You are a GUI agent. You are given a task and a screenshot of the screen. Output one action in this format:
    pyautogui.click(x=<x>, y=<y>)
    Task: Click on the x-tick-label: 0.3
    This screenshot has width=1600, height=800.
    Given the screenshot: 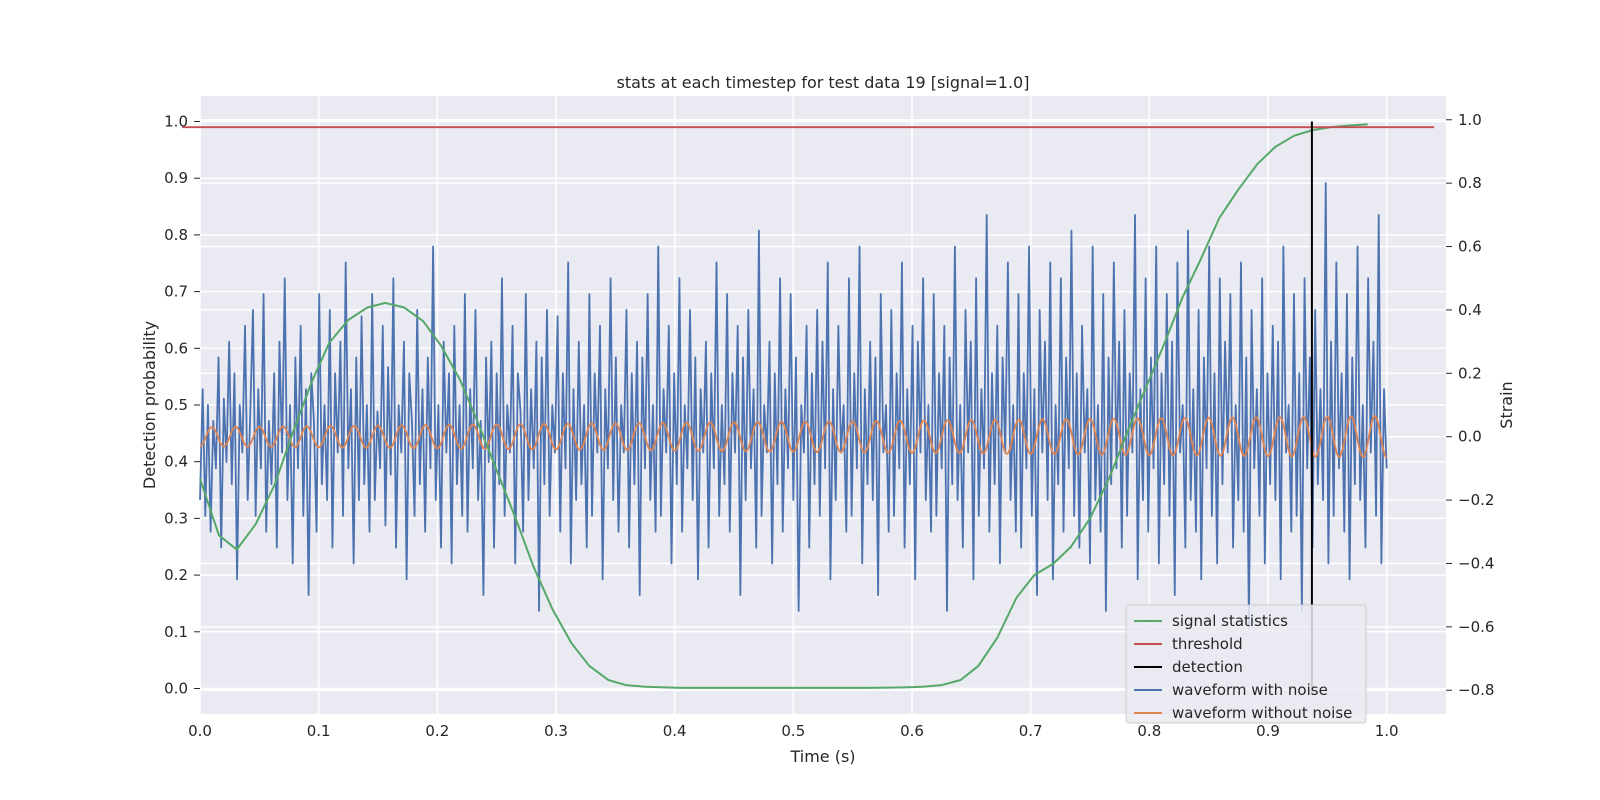 What is the action you would take?
    pyautogui.click(x=556, y=731)
    